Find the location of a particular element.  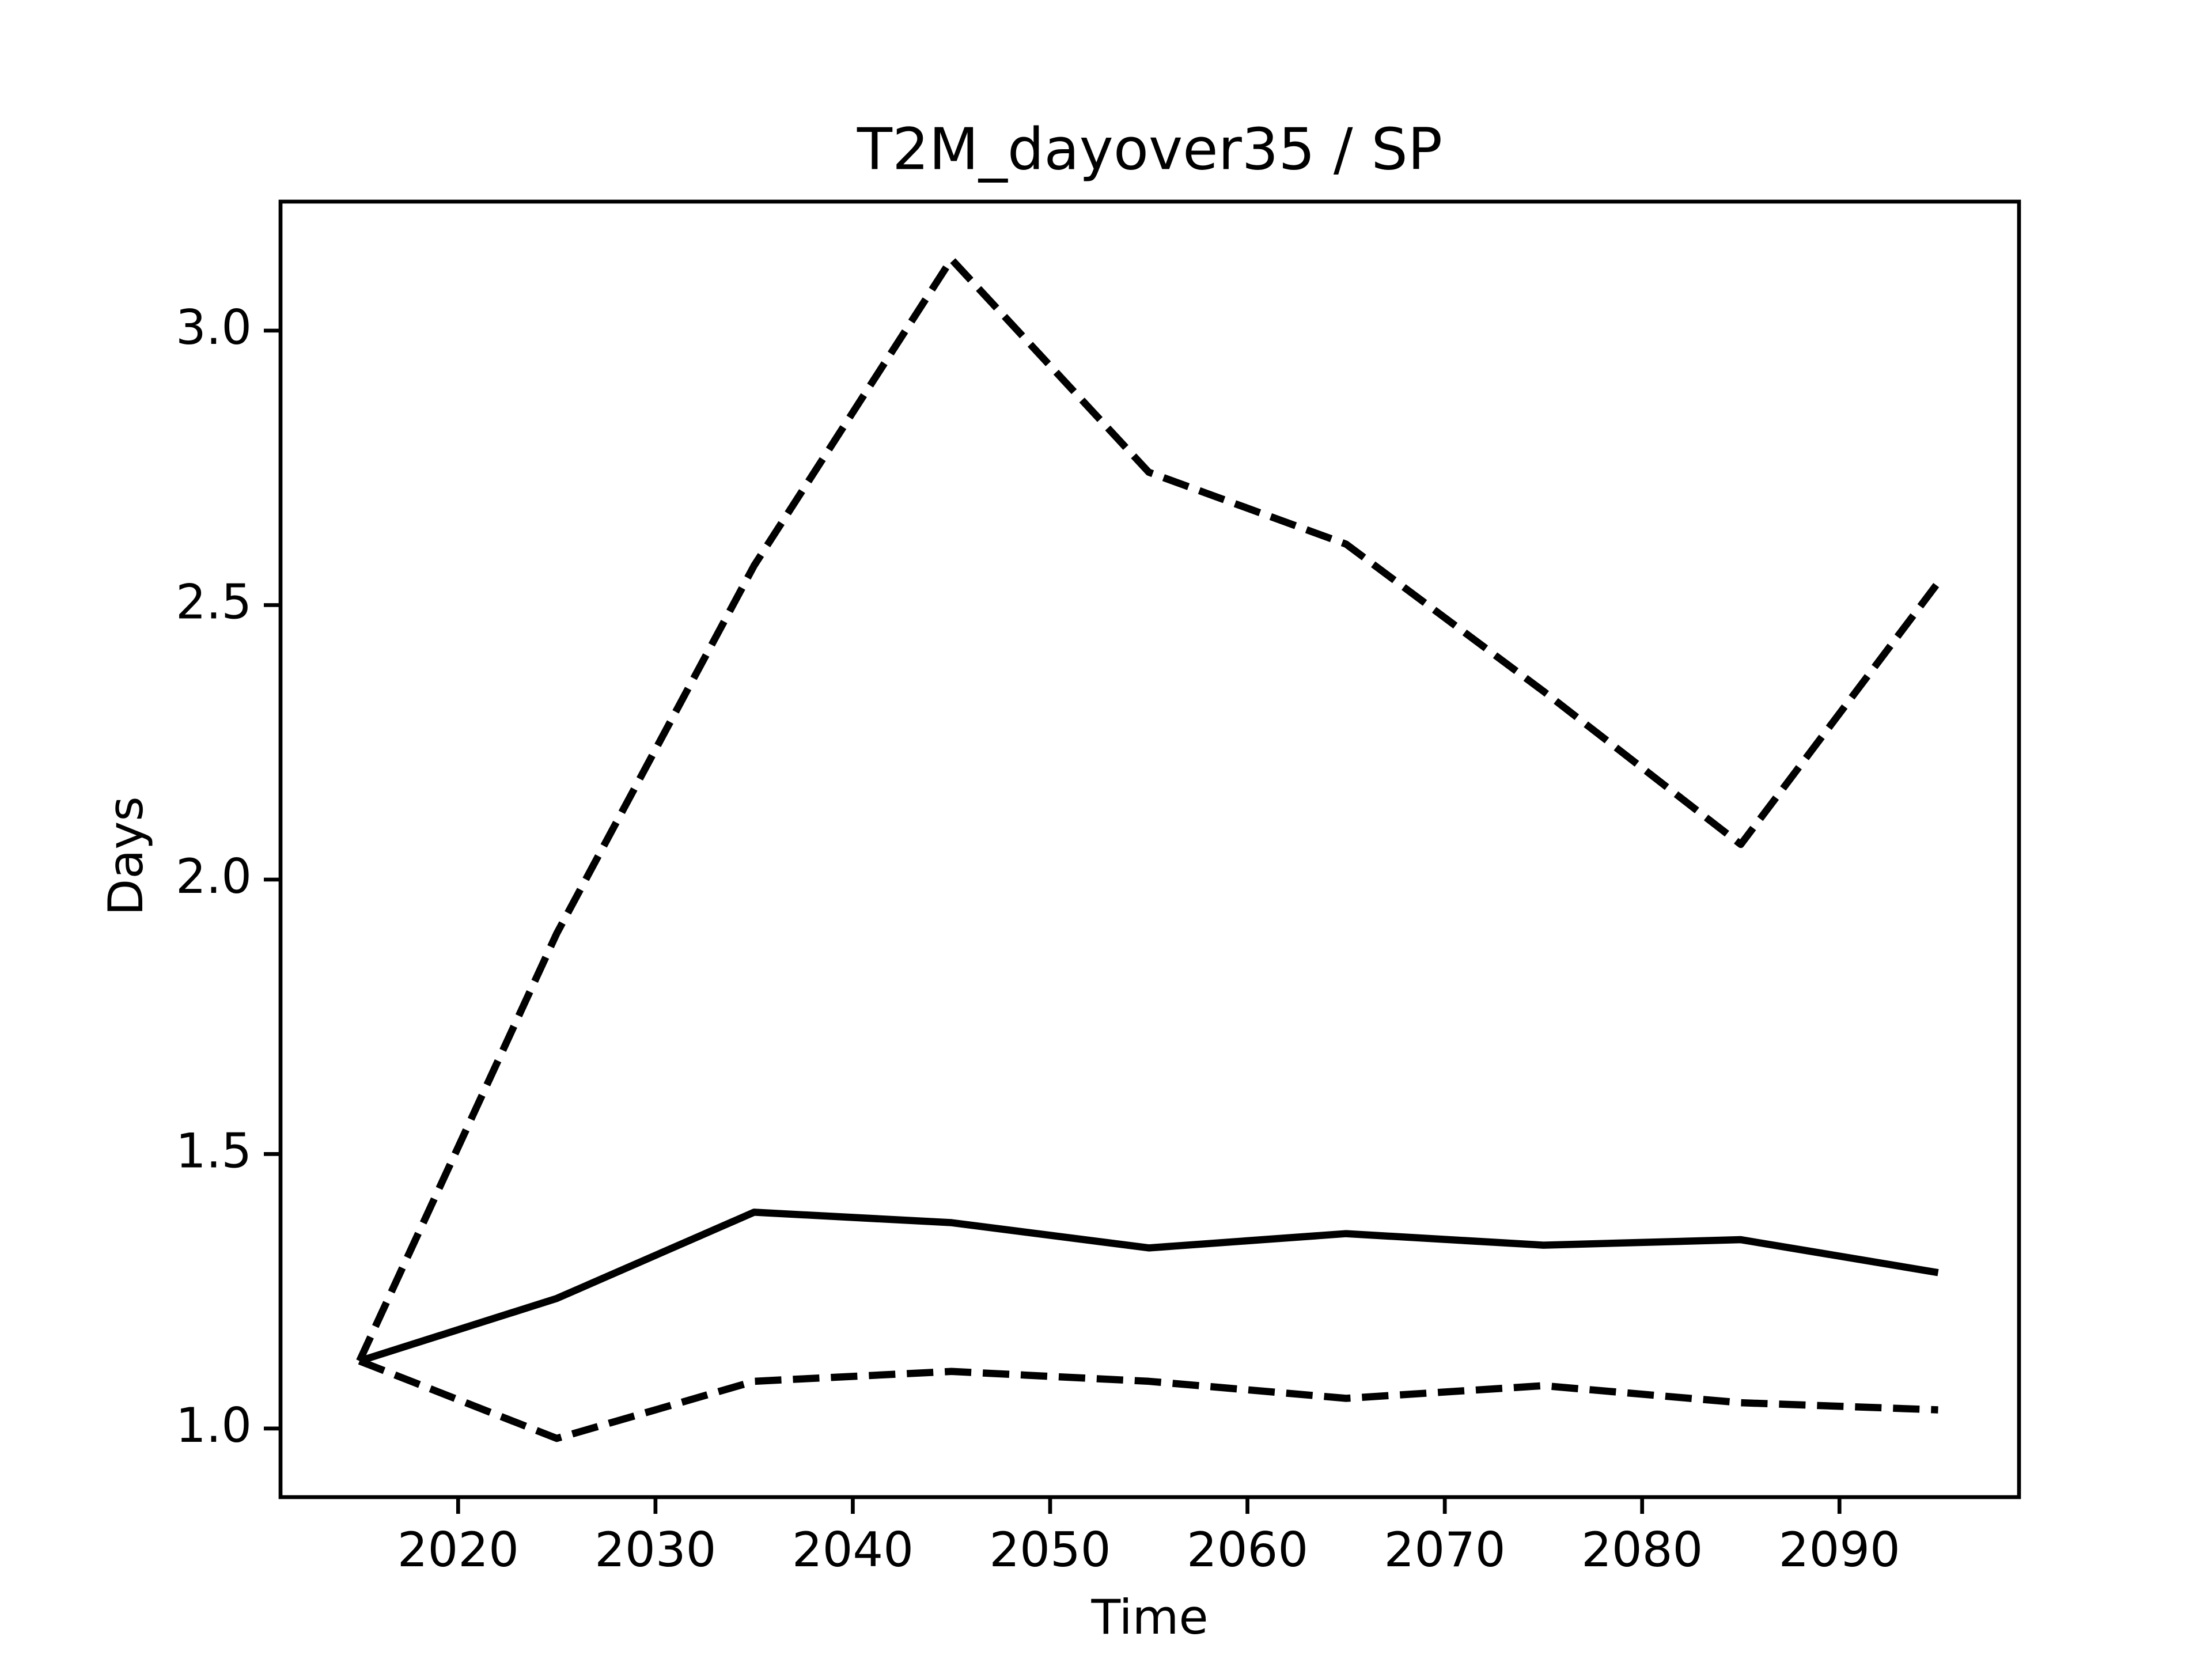

x-tick-label: 2080 is located at coordinates (1642, 1550).